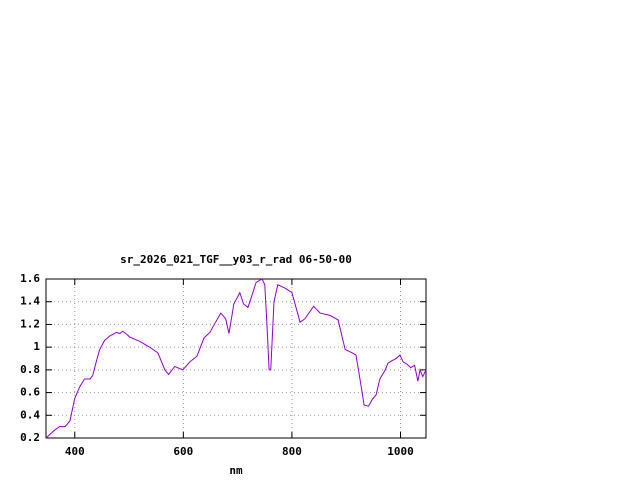 The image size is (640, 484). Describe the element at coordinates (183, 451) in the screenshot. I see `x-tick-label: 600` at that location.